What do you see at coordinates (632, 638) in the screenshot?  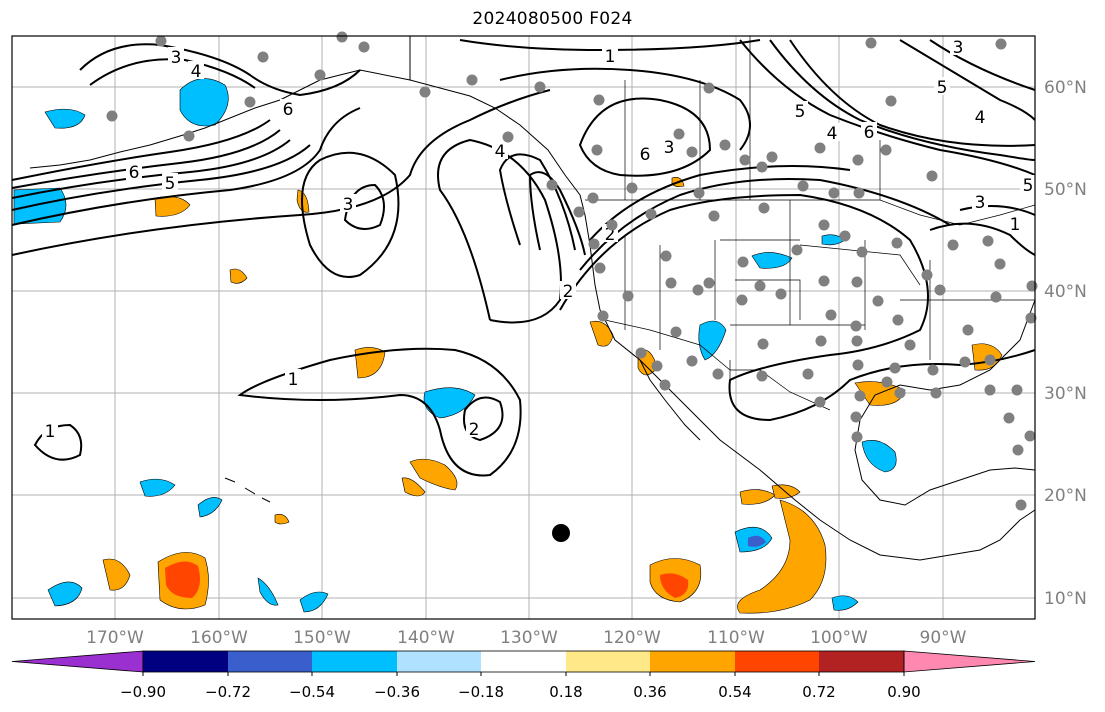 I see `longitude-label: 120°W` at bounding box center [632, 638].